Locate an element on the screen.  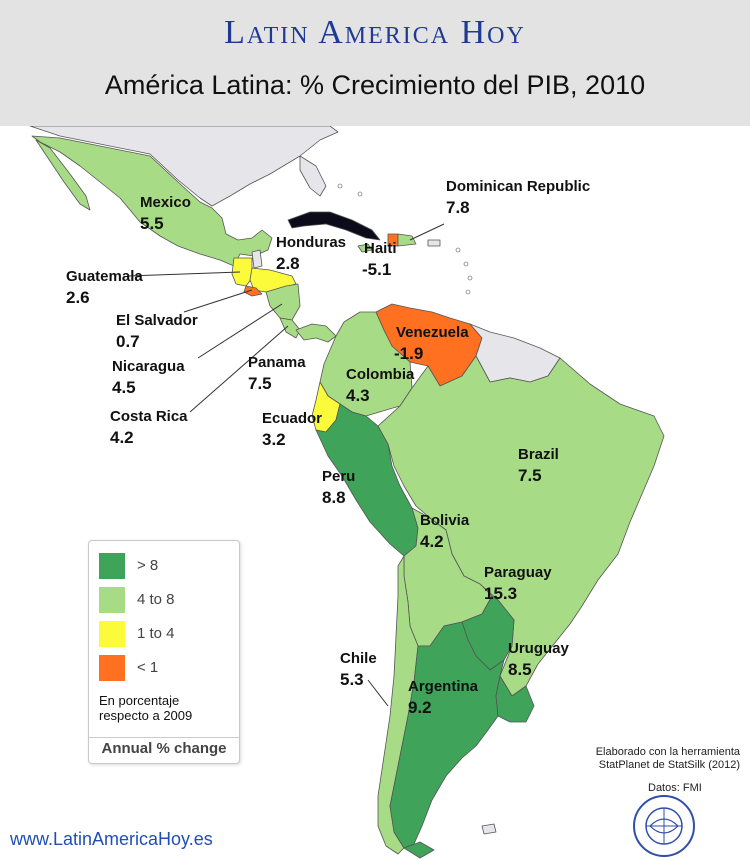
country-argentina is located at coordinates (447, 735).